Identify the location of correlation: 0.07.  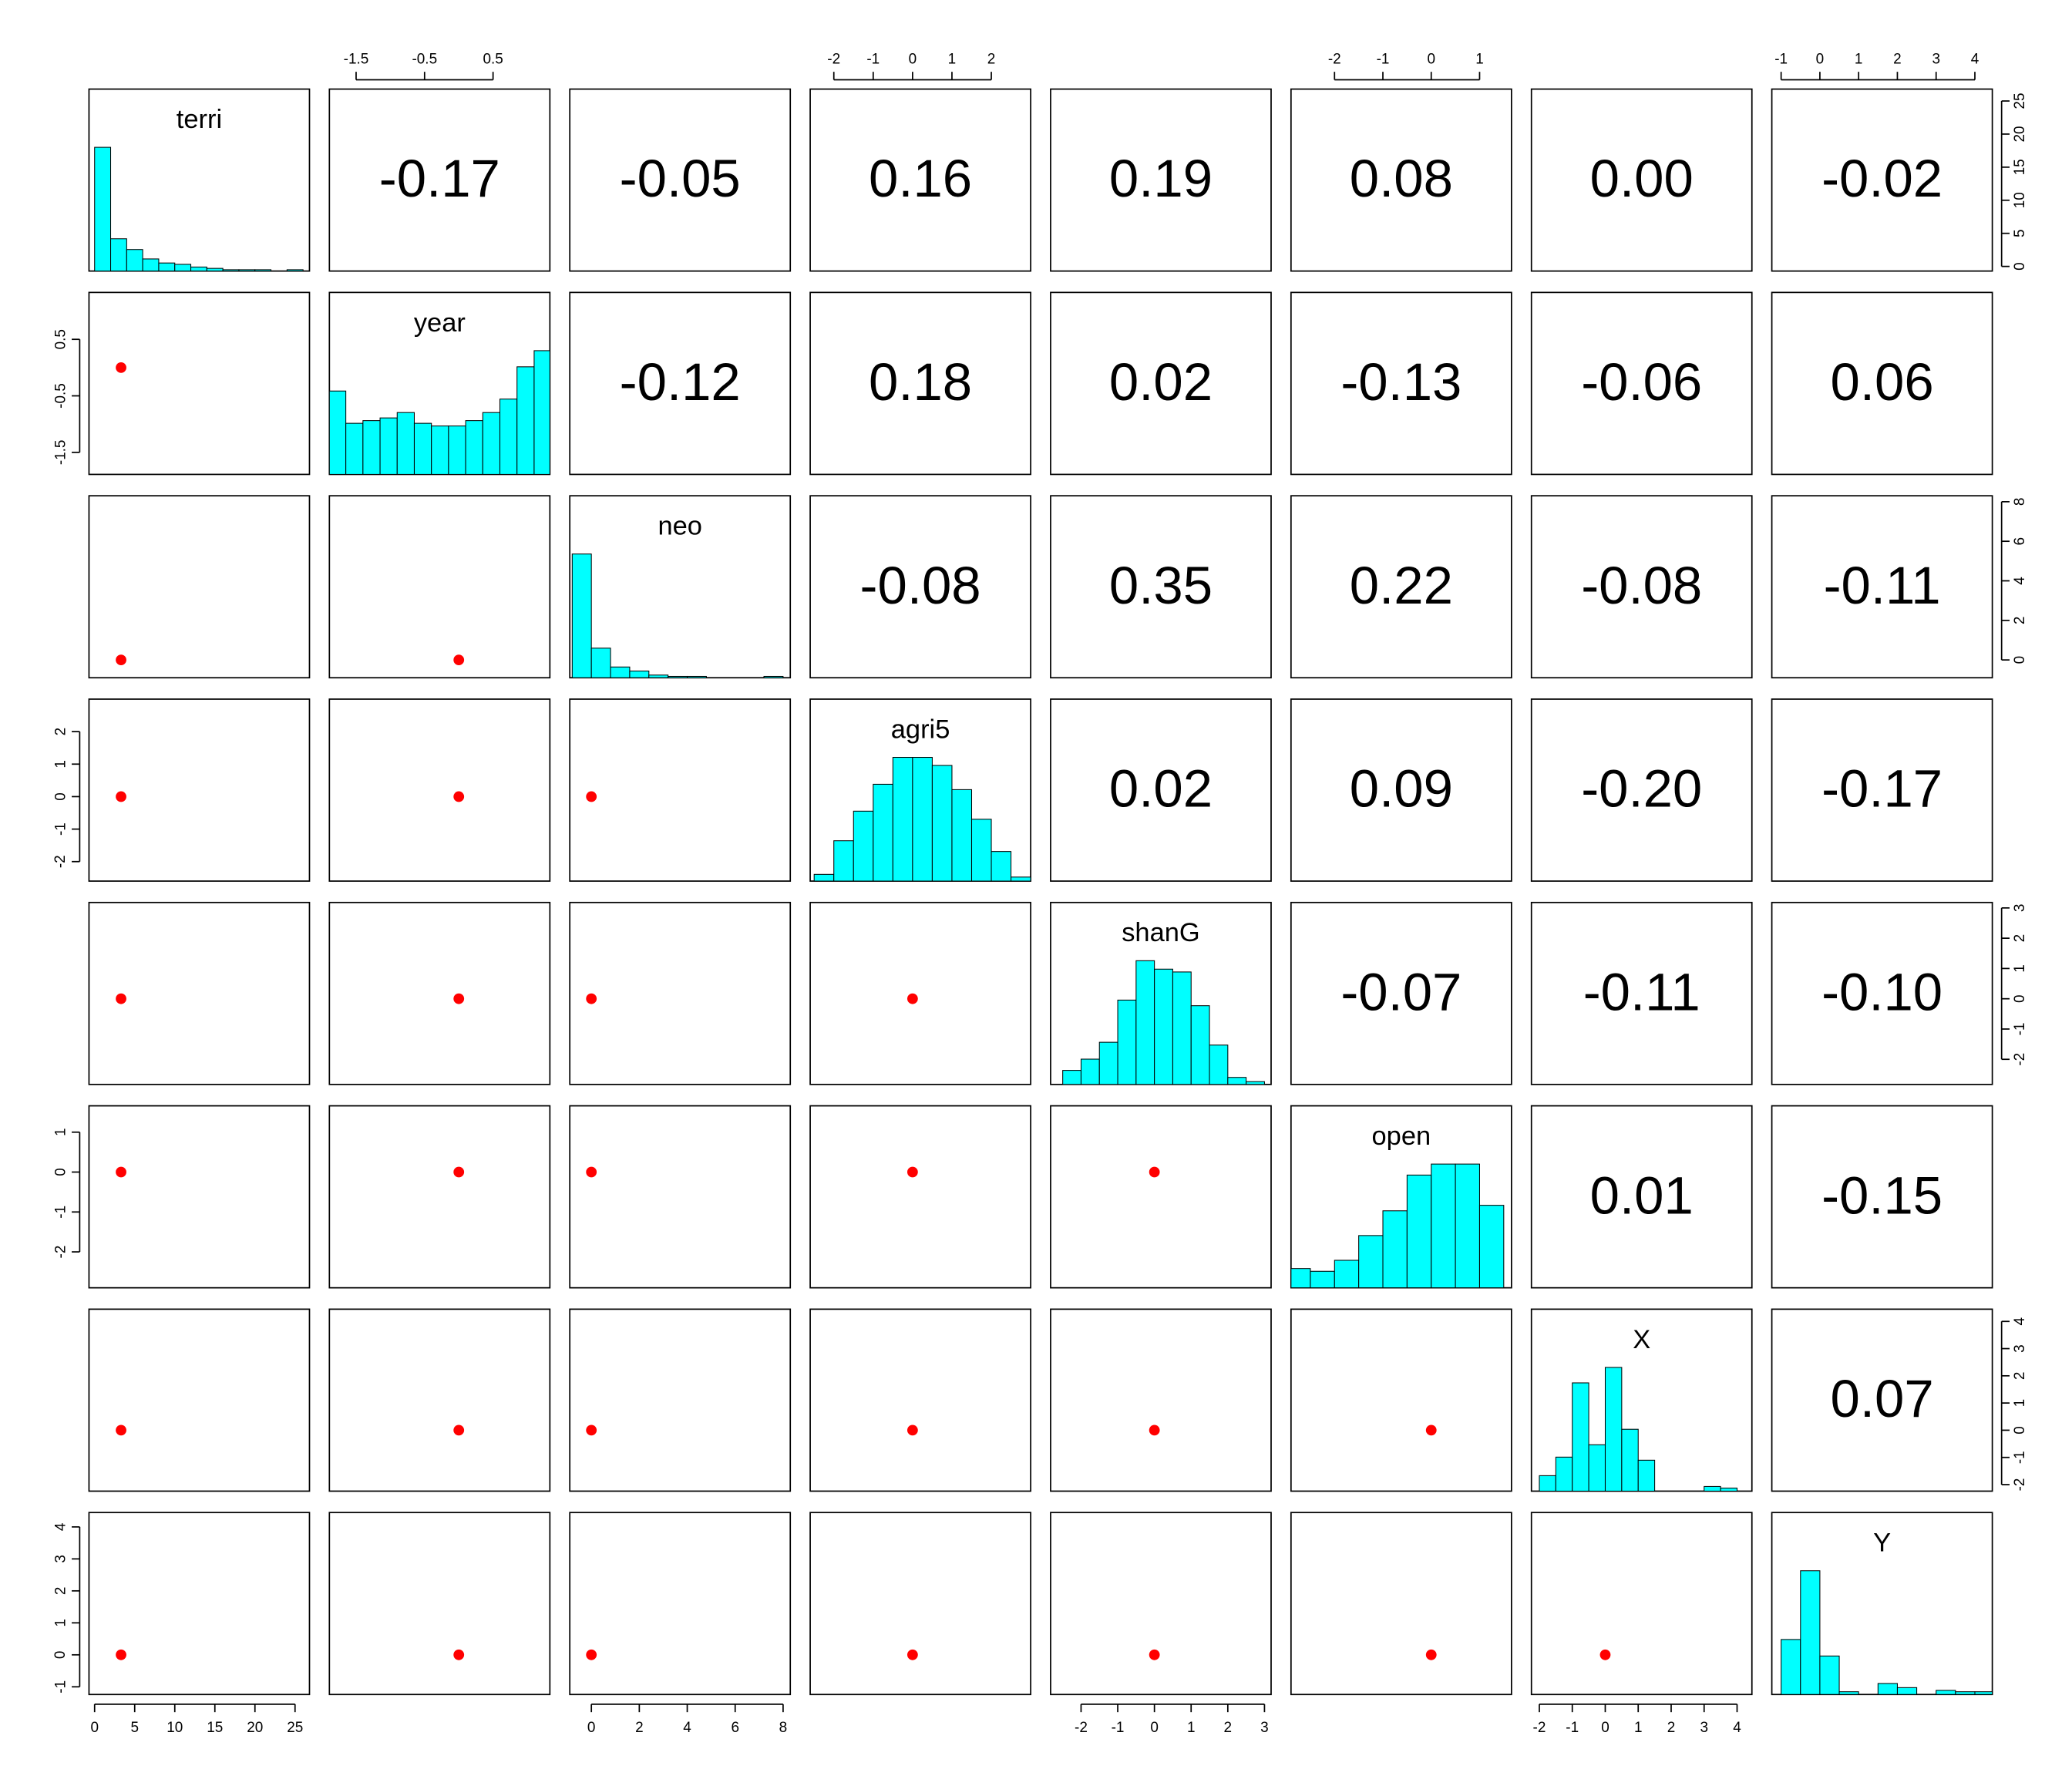
(1882, 1399).